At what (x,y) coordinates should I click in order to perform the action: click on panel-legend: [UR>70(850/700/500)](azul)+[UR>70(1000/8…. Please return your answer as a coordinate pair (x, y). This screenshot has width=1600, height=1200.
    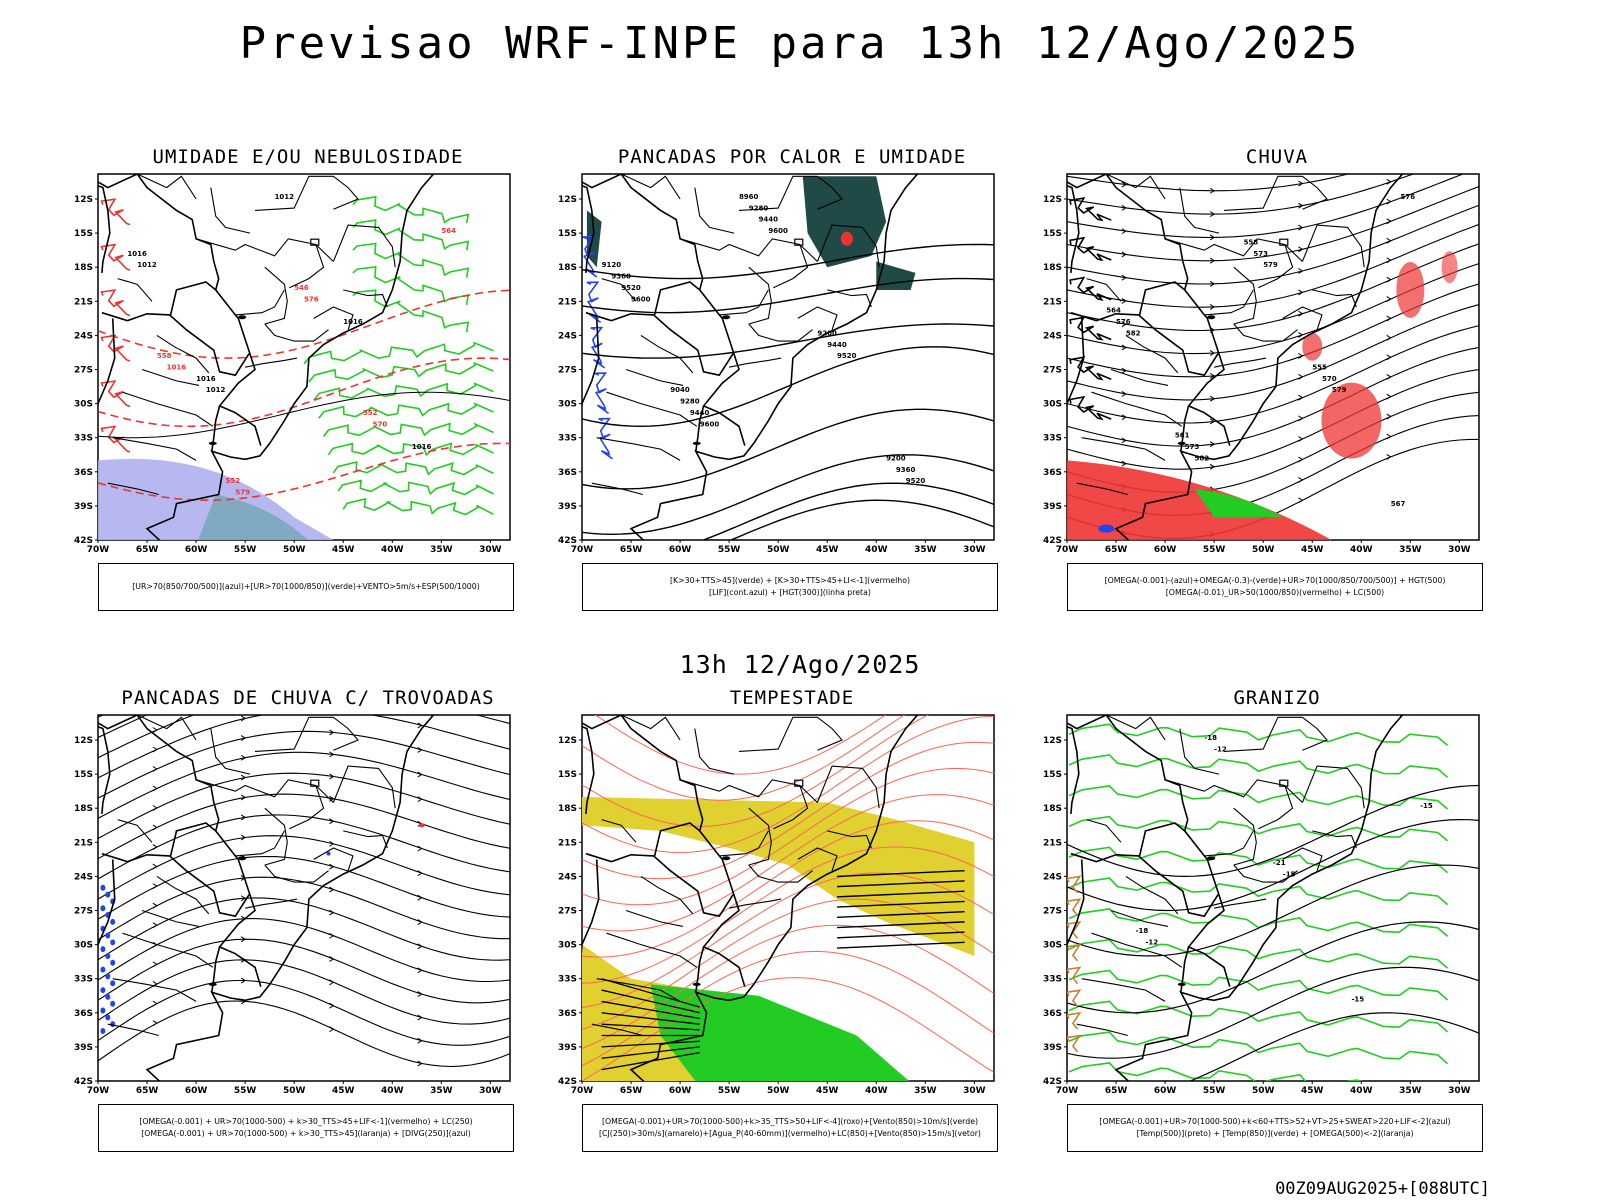
    Looking at the image, I should click on (306, 587).